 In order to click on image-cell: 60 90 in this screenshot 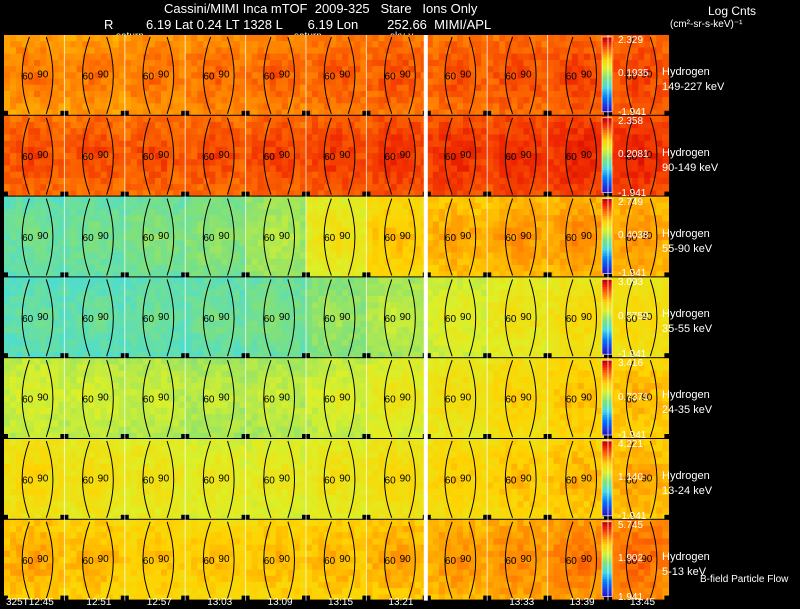, I will do `click(155, 156)`.